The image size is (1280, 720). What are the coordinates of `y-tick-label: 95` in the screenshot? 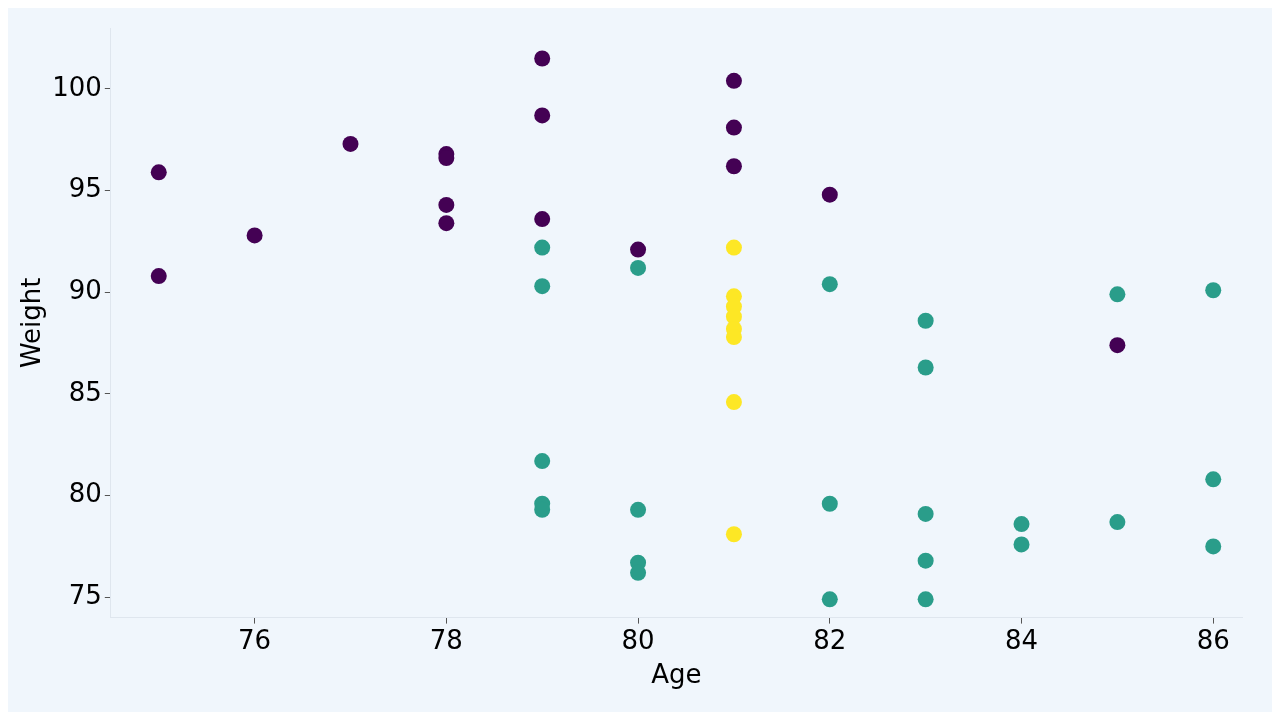 It's located at (85, 188).